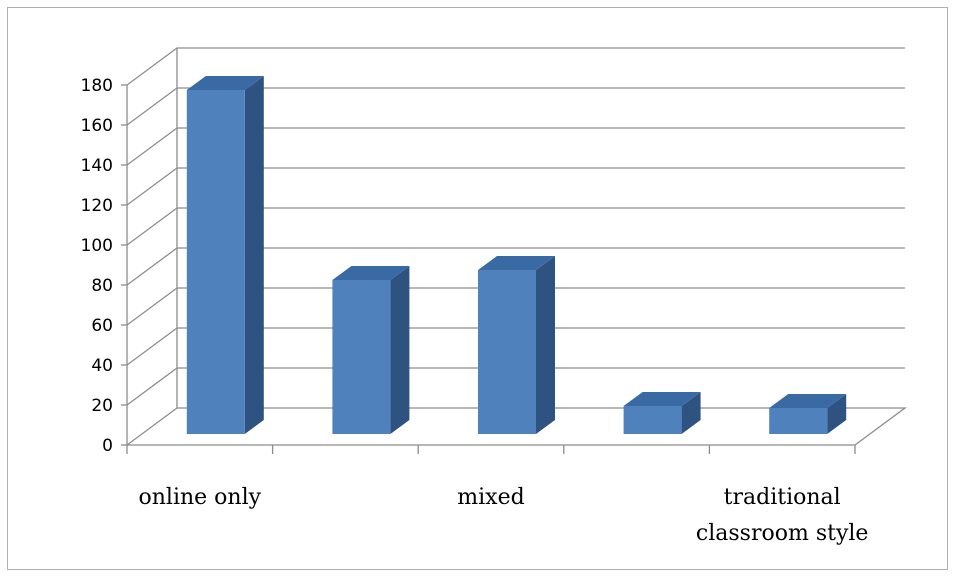 The height and width of the screenshot is (576, 955). What do you see at coordinates (97, 266) in the screenshot?
I see `y-axis-ticks: 0 20 40 60 80 100 120 140 160 180` at bounding box center [97, 266].